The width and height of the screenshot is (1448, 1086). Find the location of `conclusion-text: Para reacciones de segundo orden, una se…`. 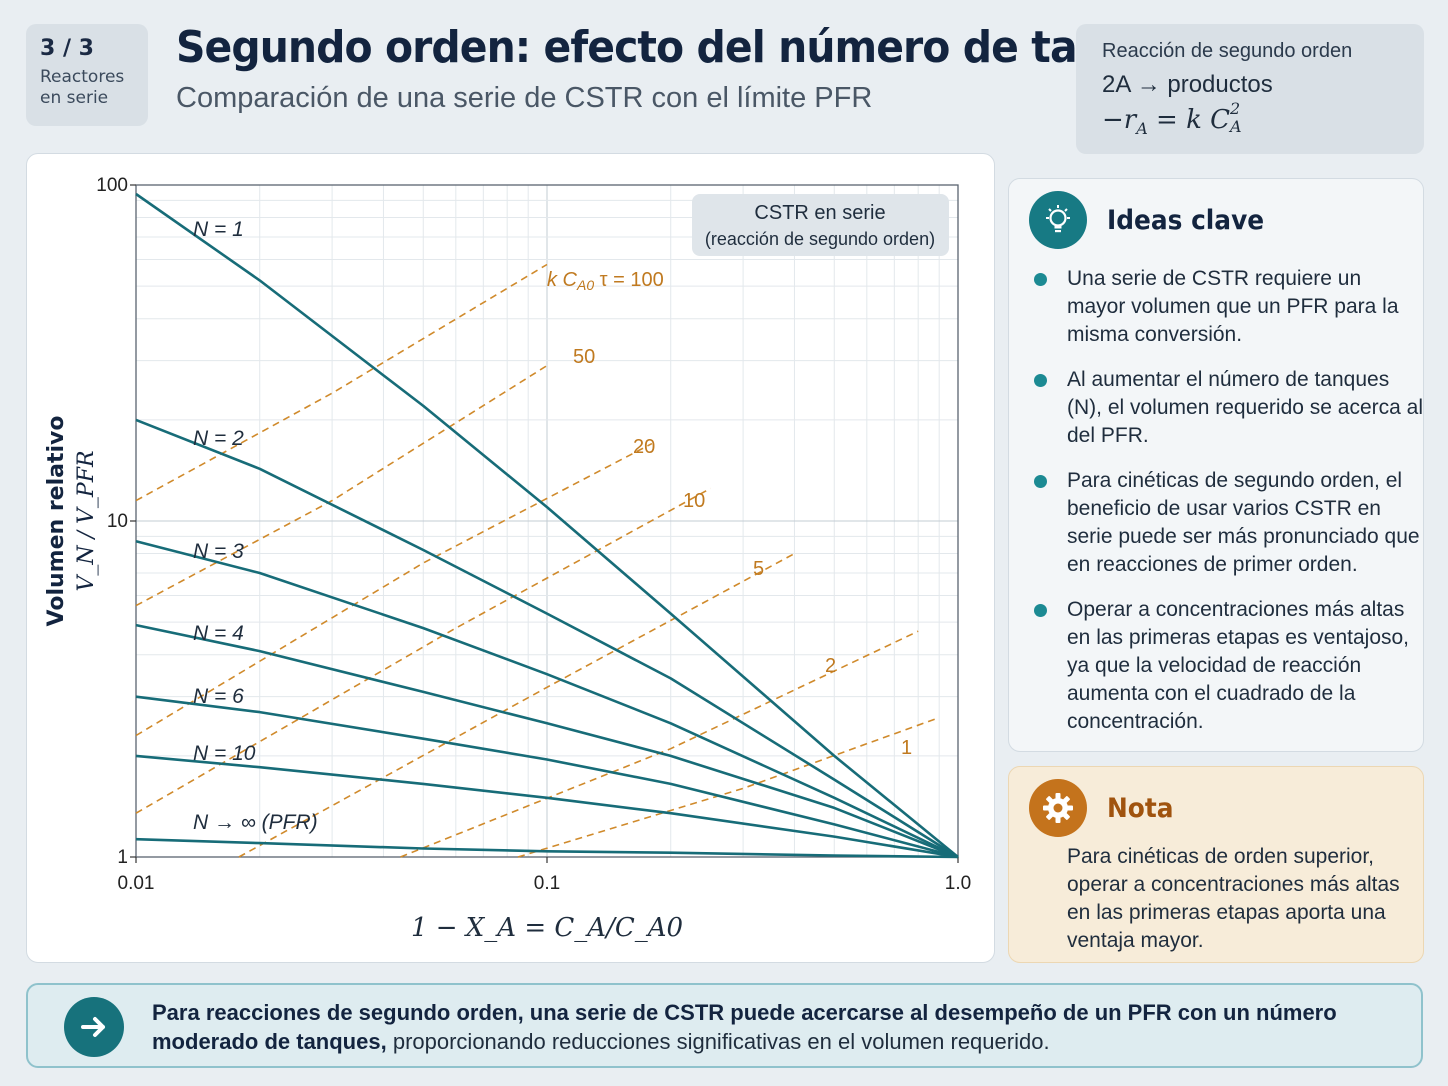

conclusion-text: Para reacciones de segundo orden, una se… is located at coordinates (786, 1027).